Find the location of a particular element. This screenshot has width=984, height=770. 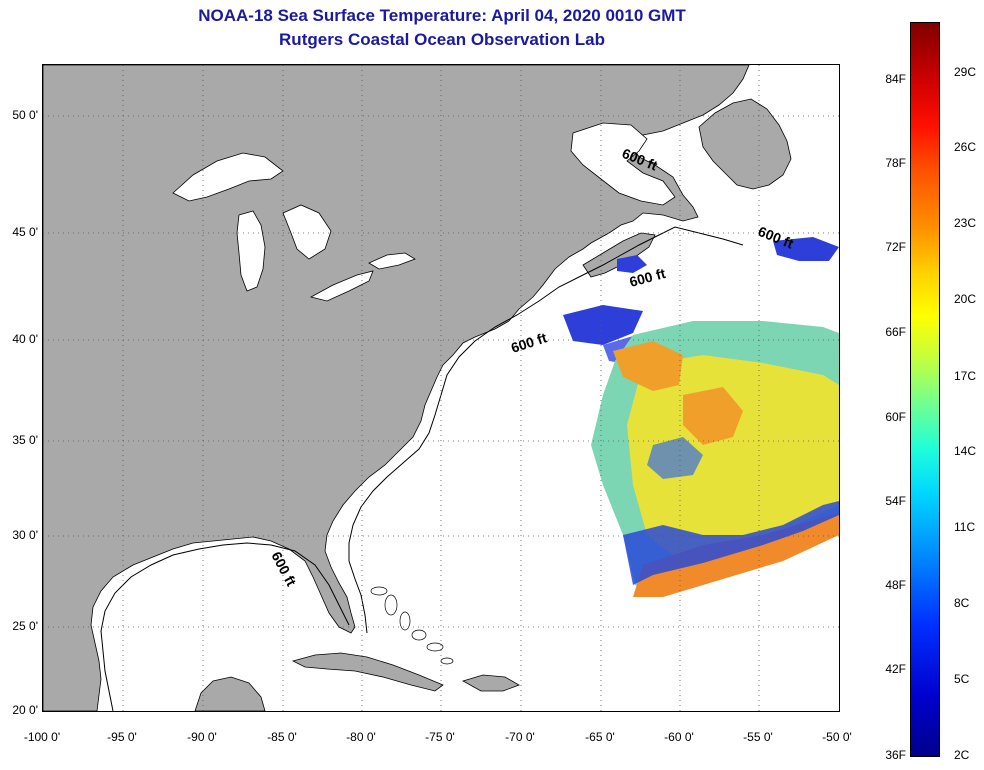

gulf-st-lawrence is located at coordinates (623, 164).